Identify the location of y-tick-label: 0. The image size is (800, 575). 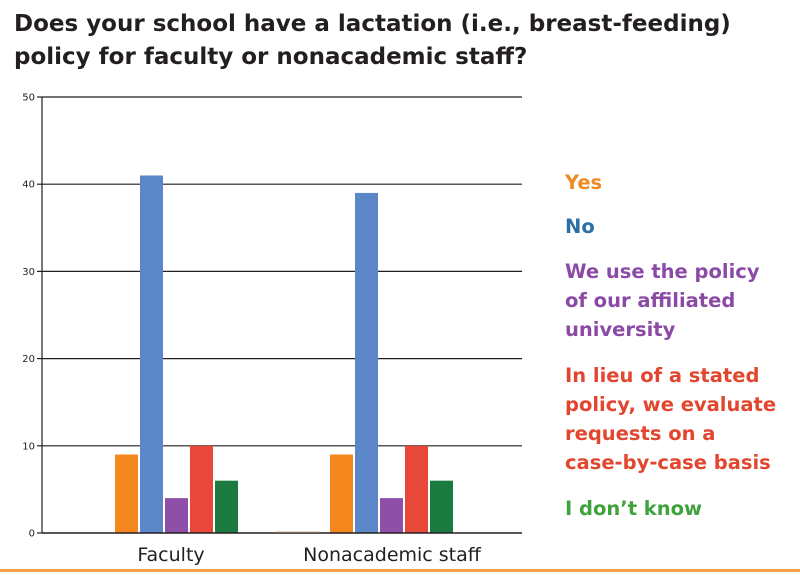
(32, 534).